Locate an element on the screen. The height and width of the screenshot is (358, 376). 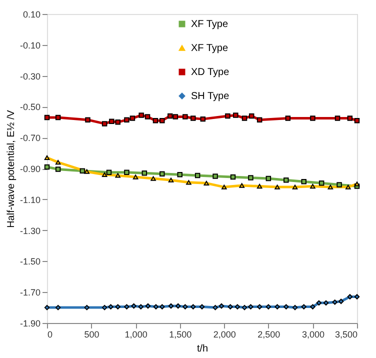
y-tick-label: -0.50 is located at coordinates (30, 107).